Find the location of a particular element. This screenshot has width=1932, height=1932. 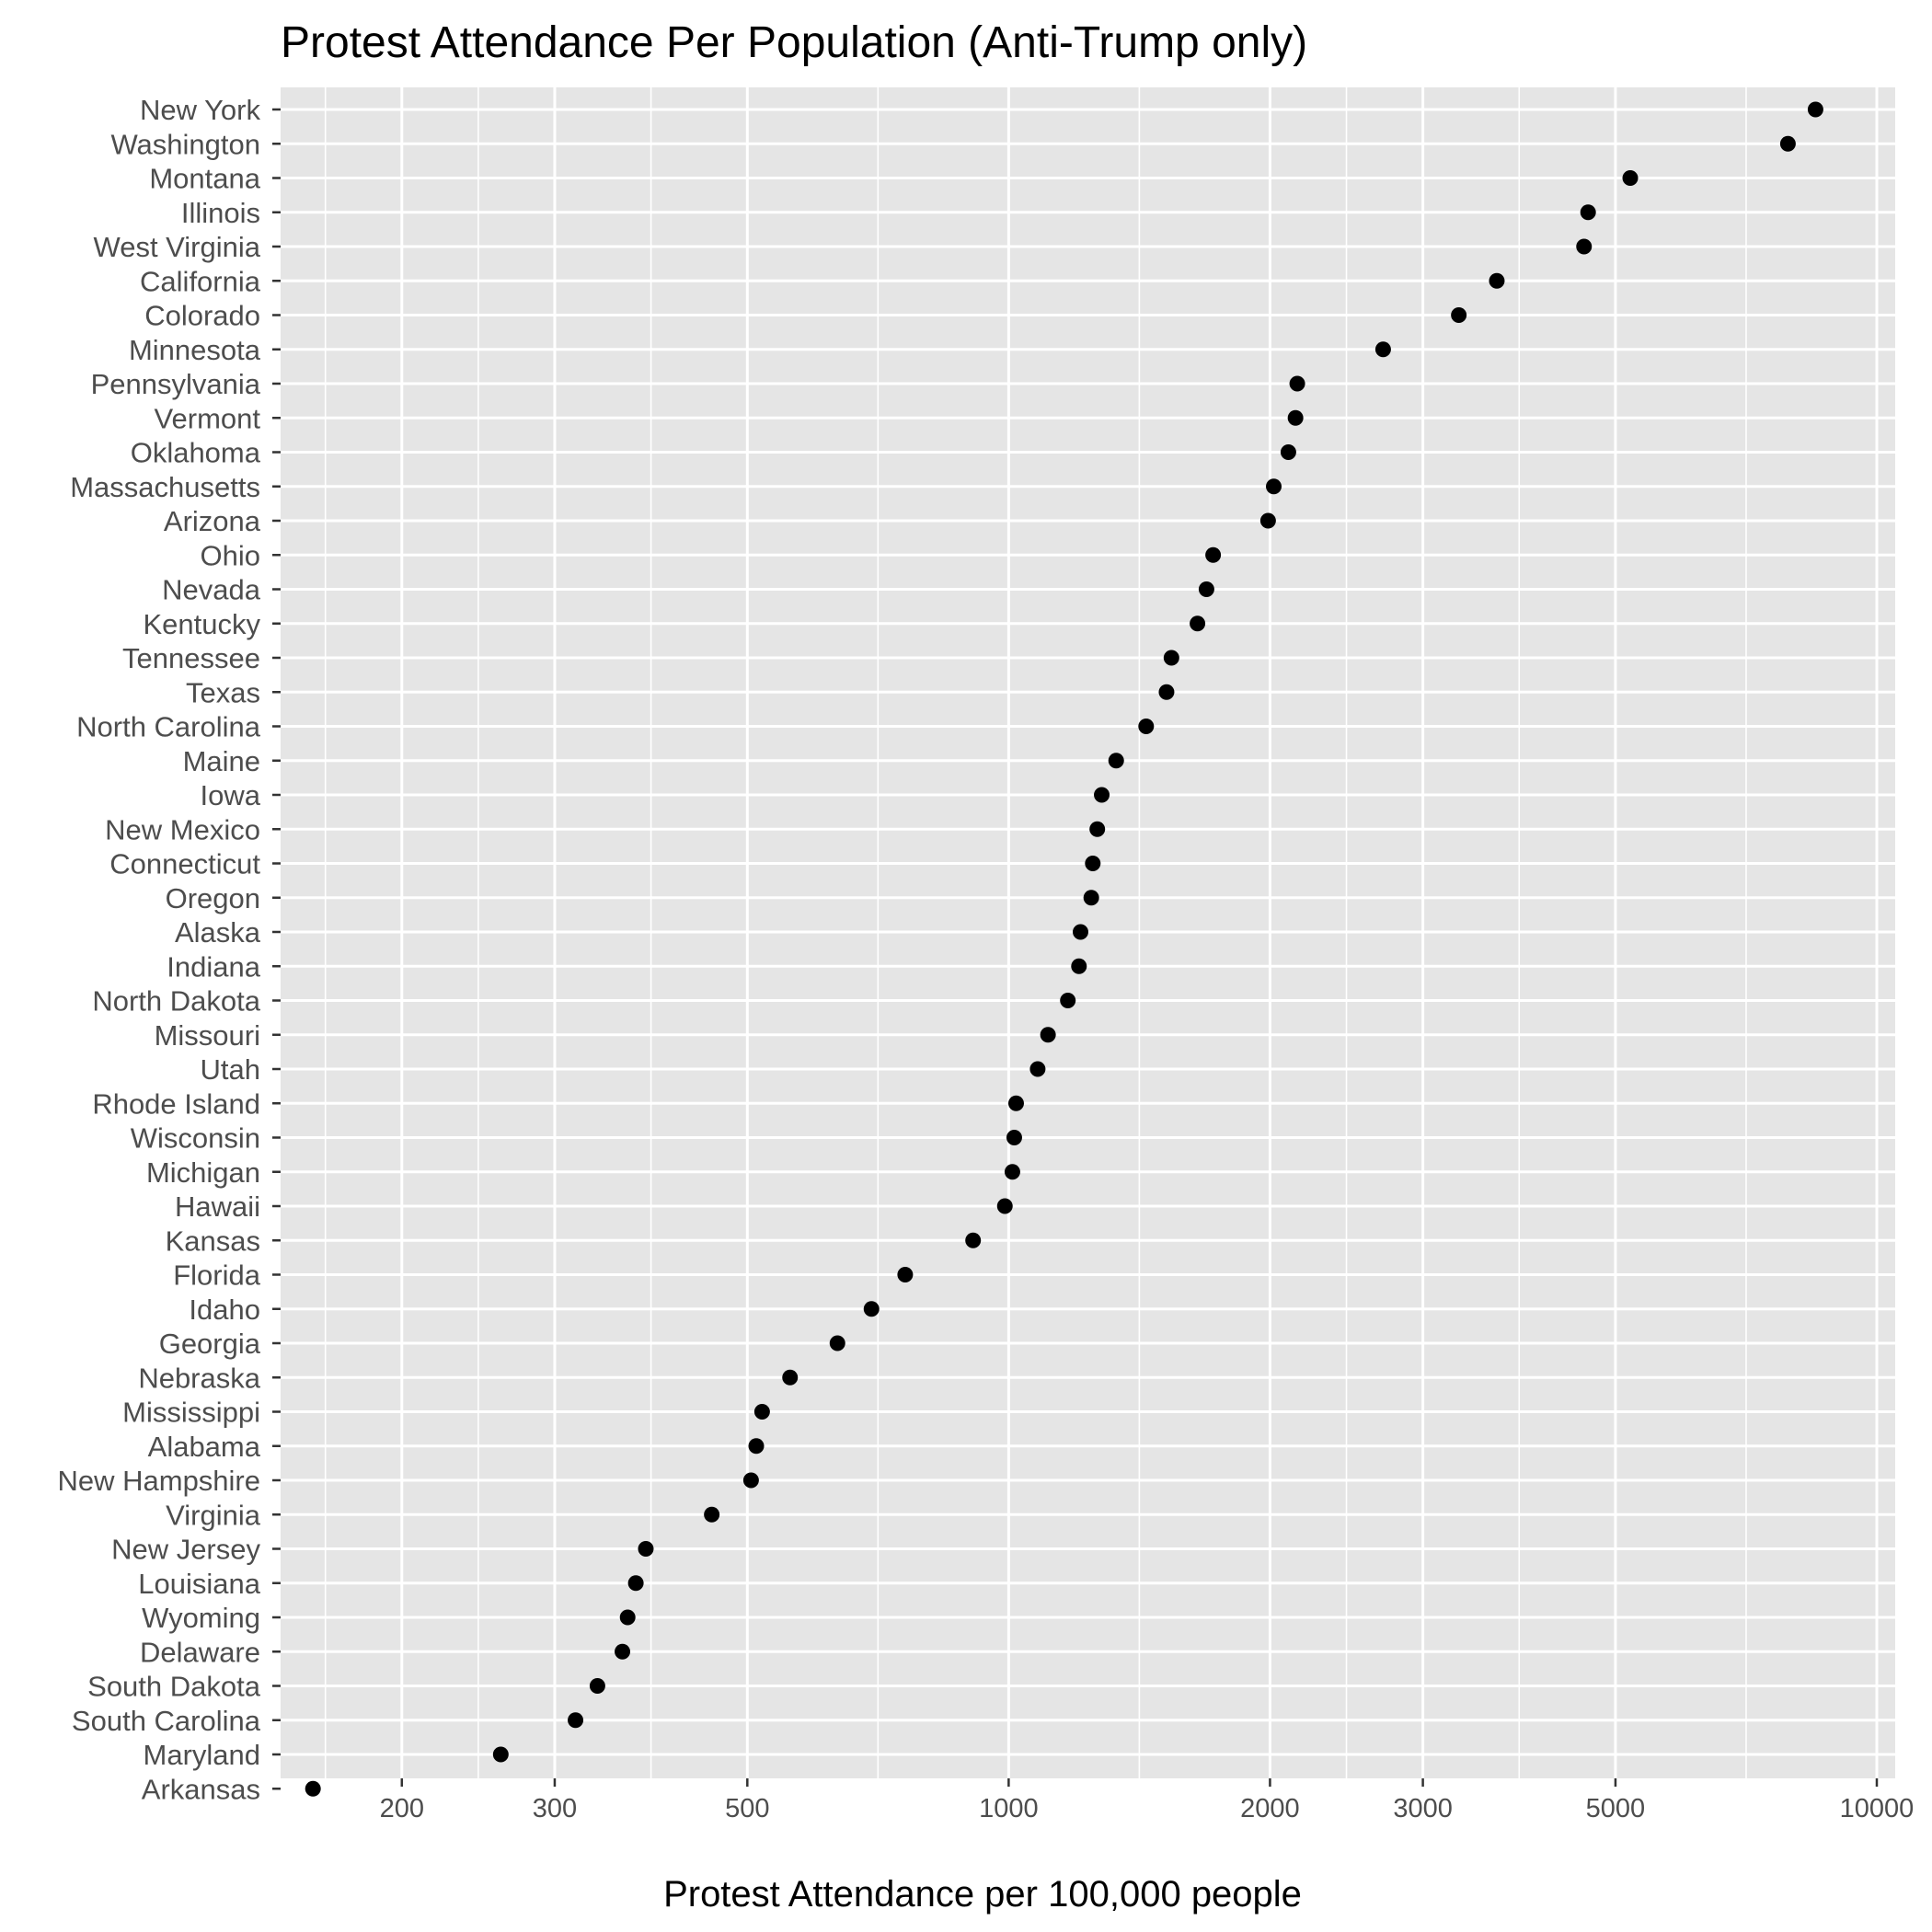

x-tick-label: 3000 is located at coordinates (1423, 1808).